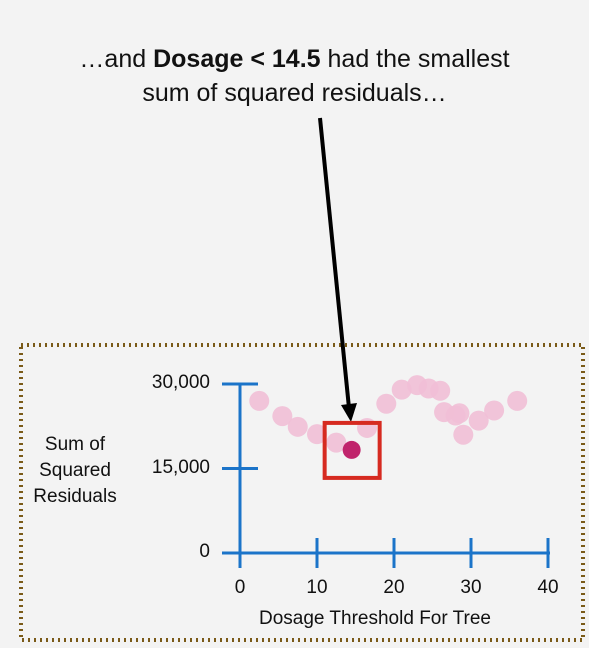  What do you see at coordinates (75, 496) in the screenshot?
I see `y-axis-label-line: Residuals` at bounding box center [75, 496].